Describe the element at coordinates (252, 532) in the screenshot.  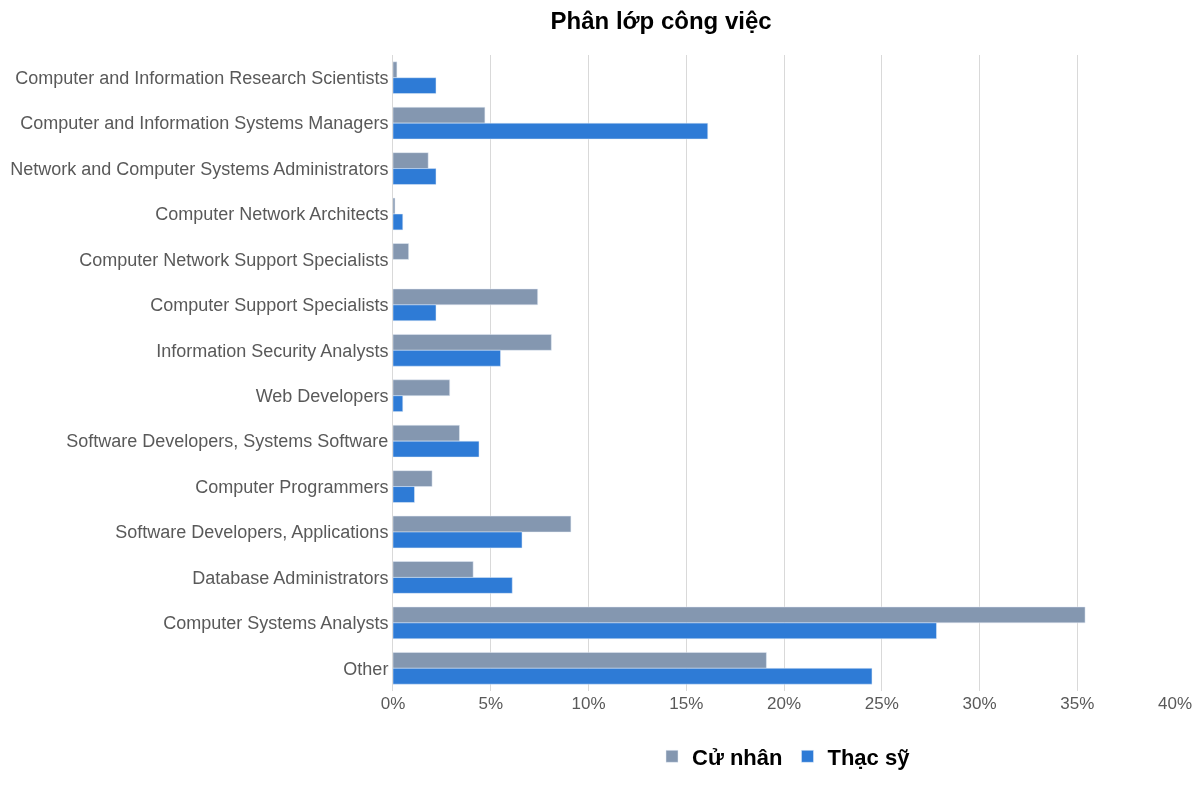
I see `y-tick-label: Software Developers, Applications` at that location.